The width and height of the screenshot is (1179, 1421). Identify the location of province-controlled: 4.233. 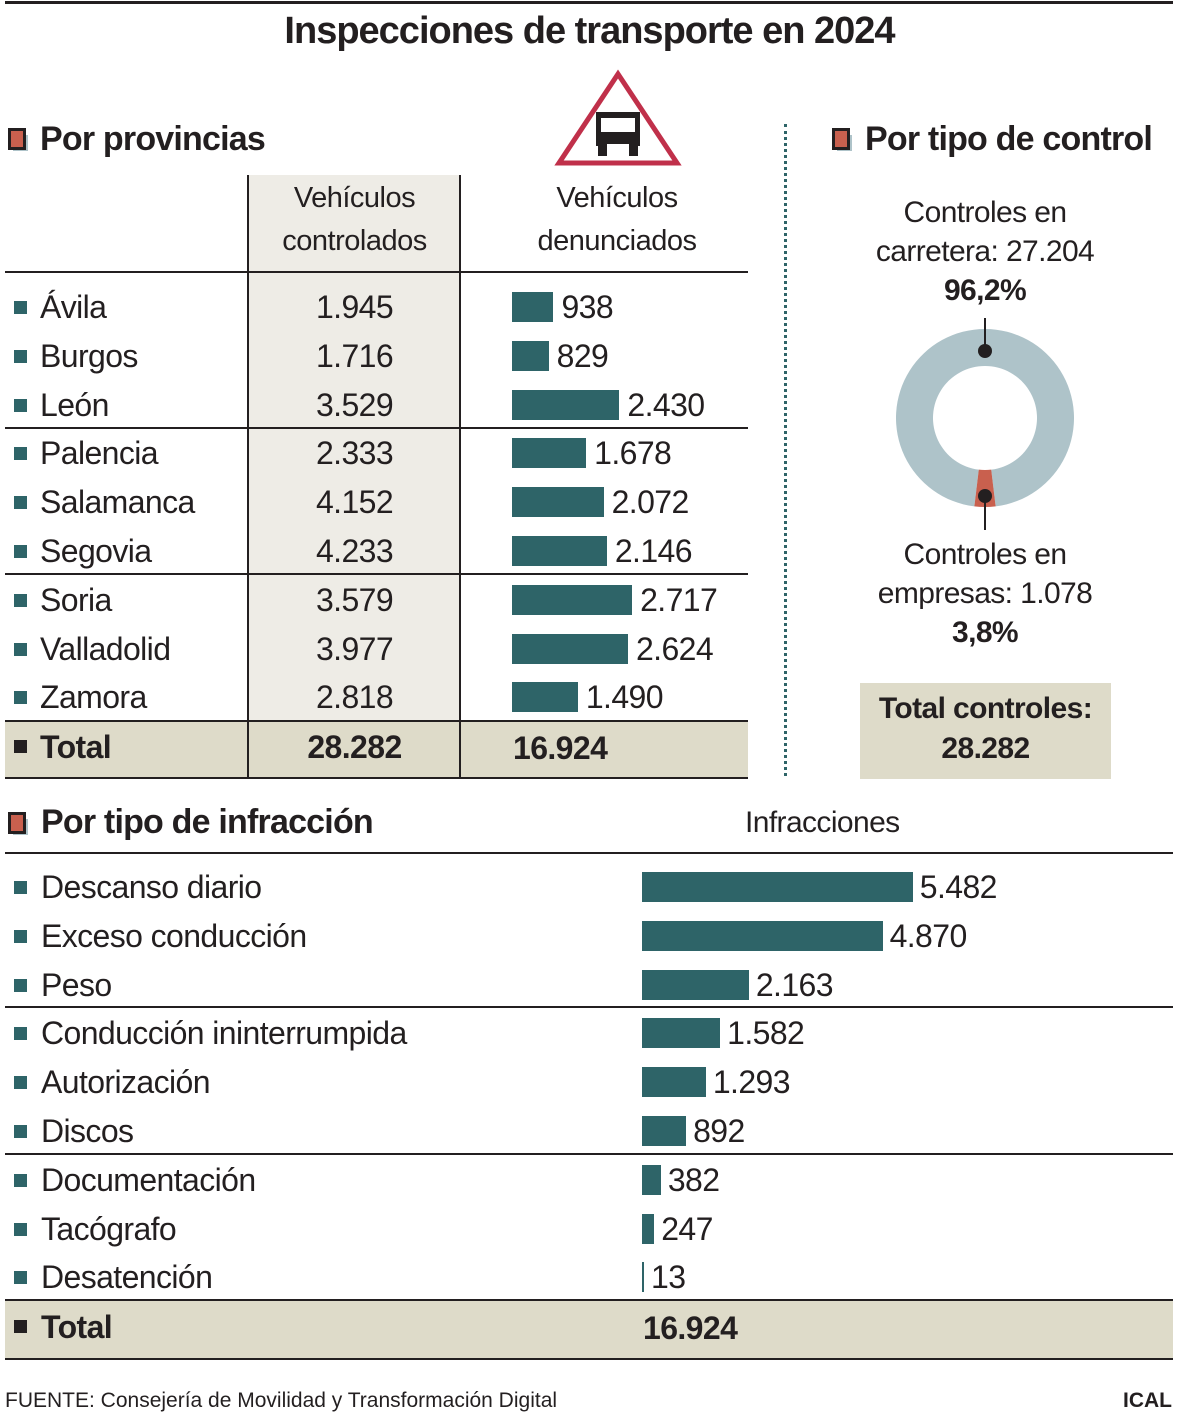
(354, 551).